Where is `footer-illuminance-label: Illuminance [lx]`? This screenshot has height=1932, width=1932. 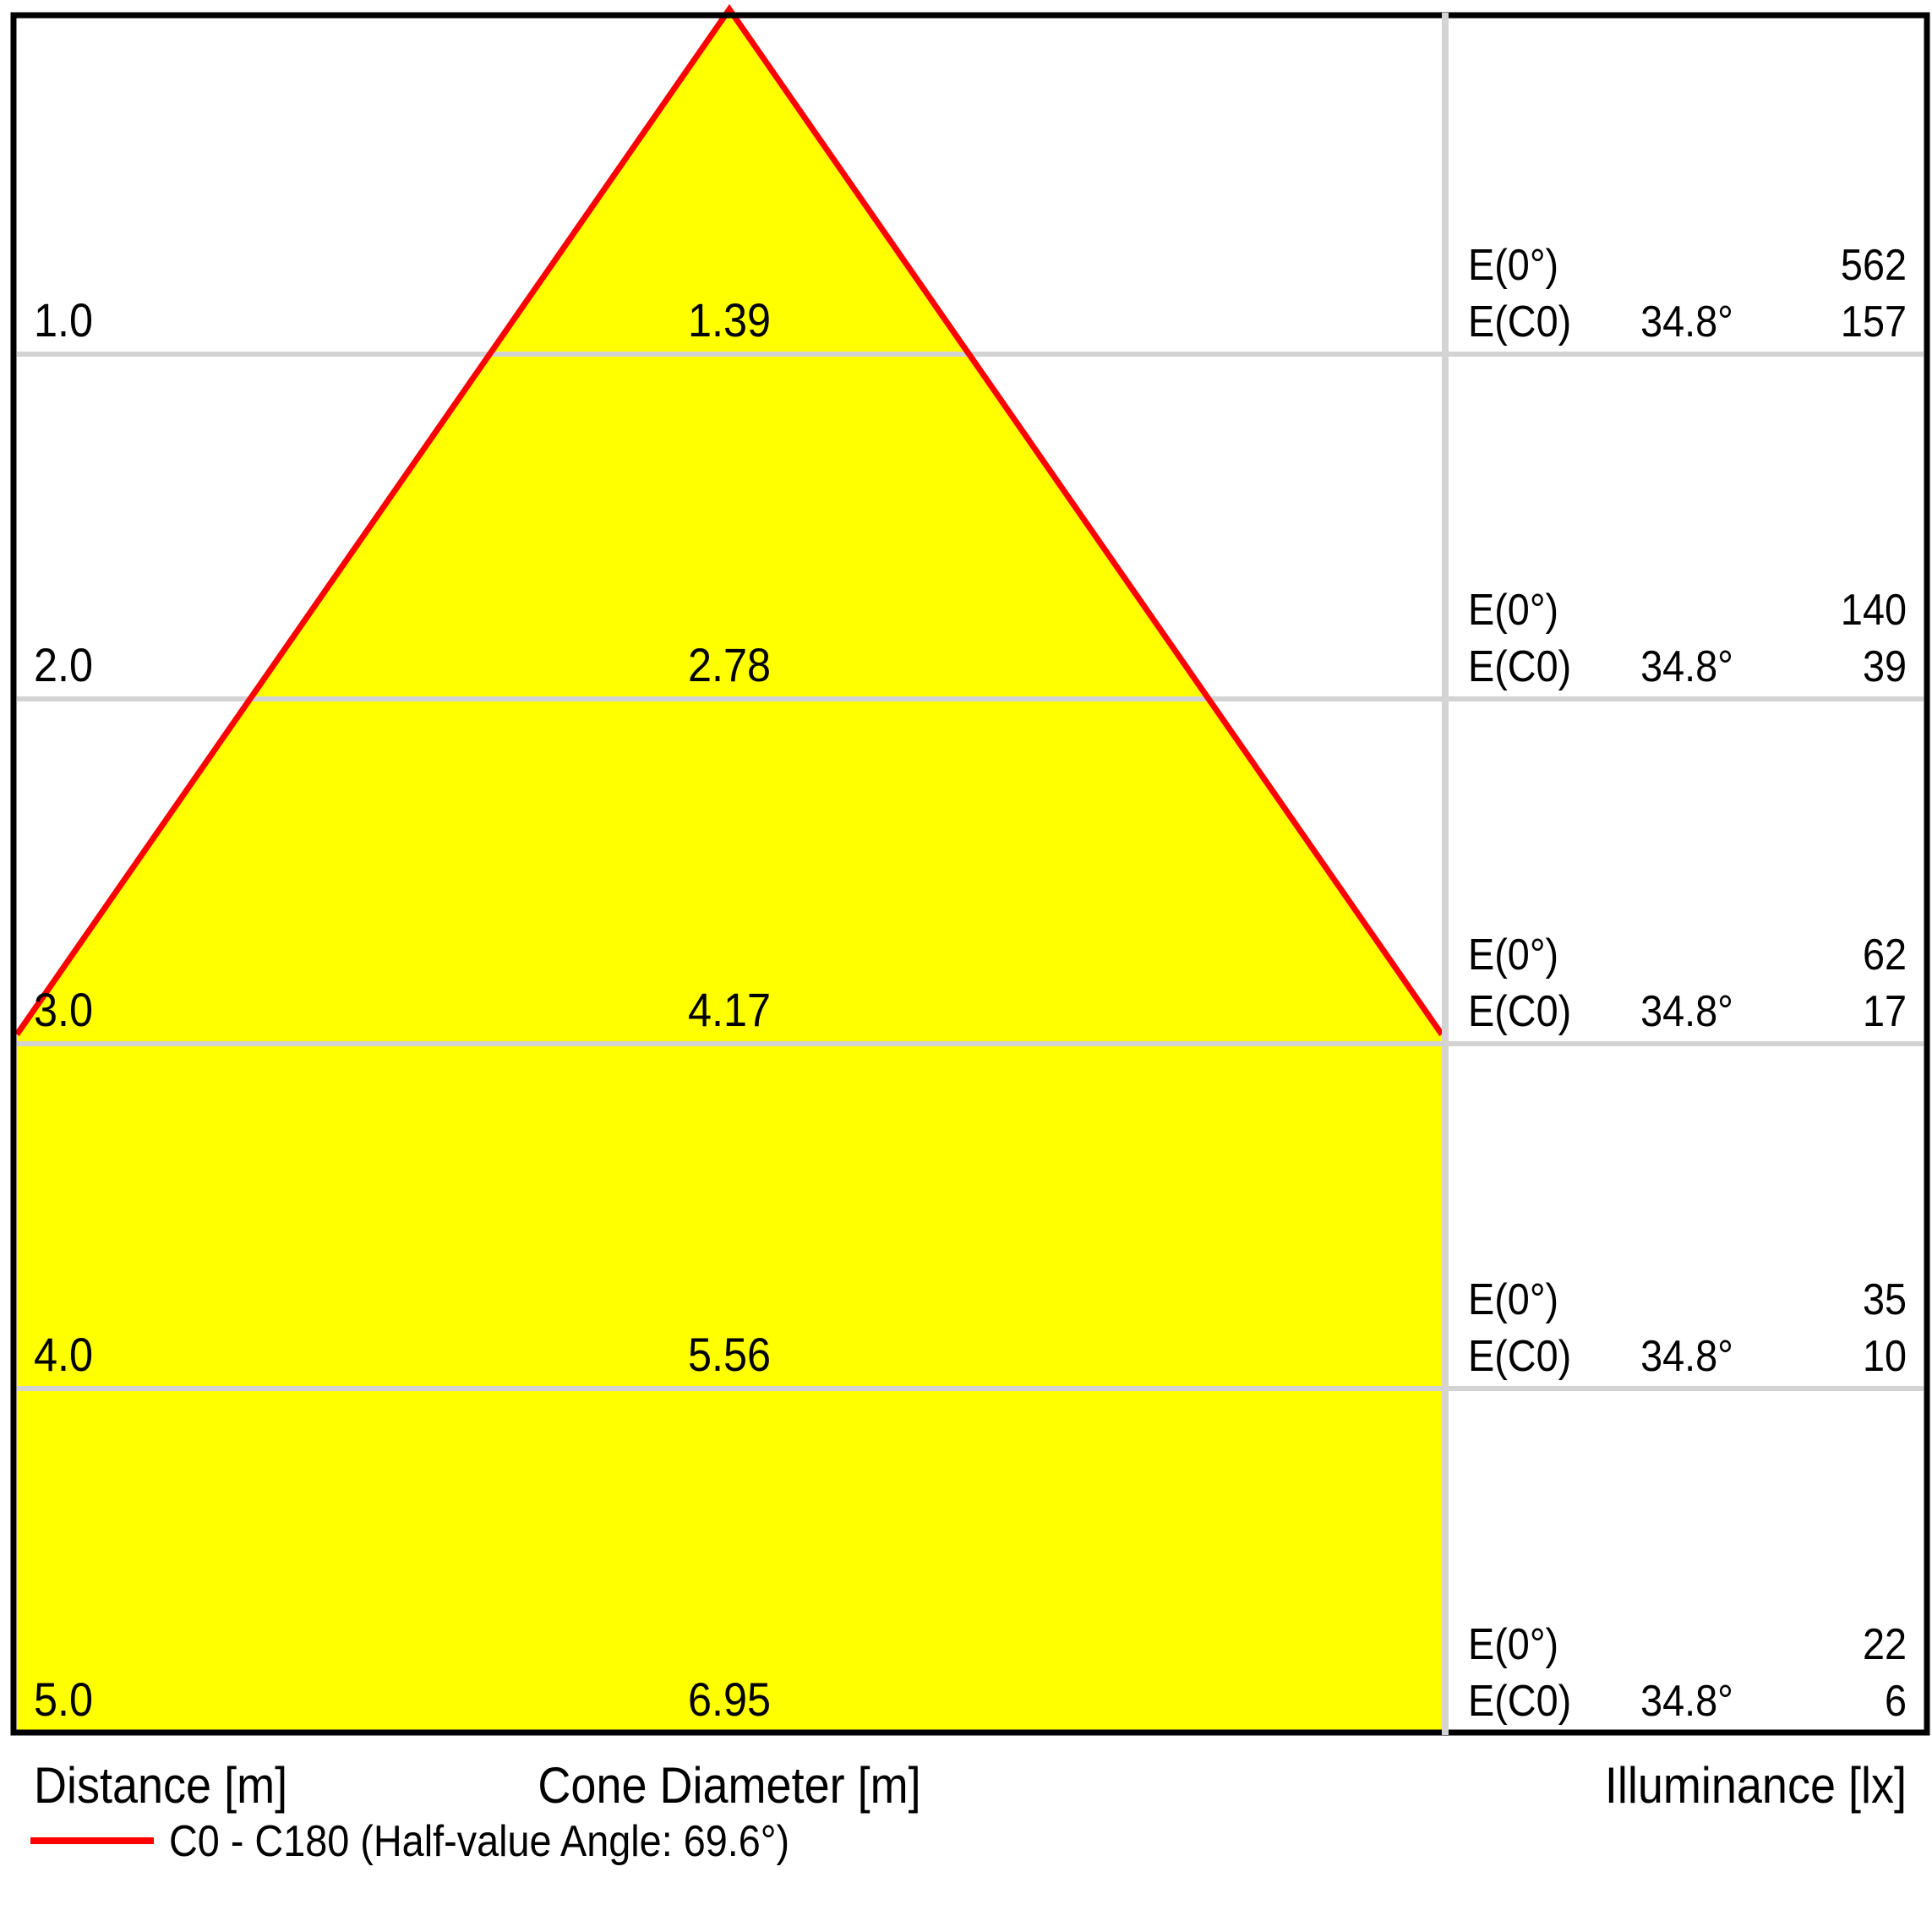
footer-illuminance-label: Illuminance [lx] is located at coordinates (1755, 1785).